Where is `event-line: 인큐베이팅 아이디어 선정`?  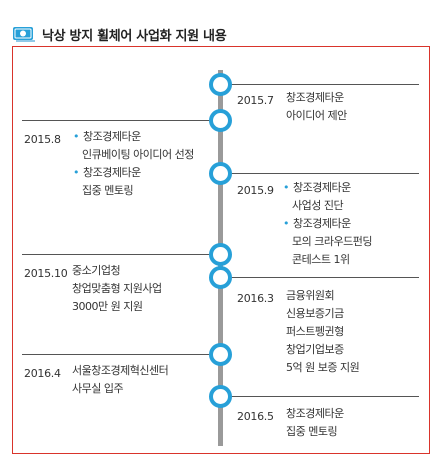 event-line: 인큐베이팅 아이디어 선정 is located at coordinates (138, 154).